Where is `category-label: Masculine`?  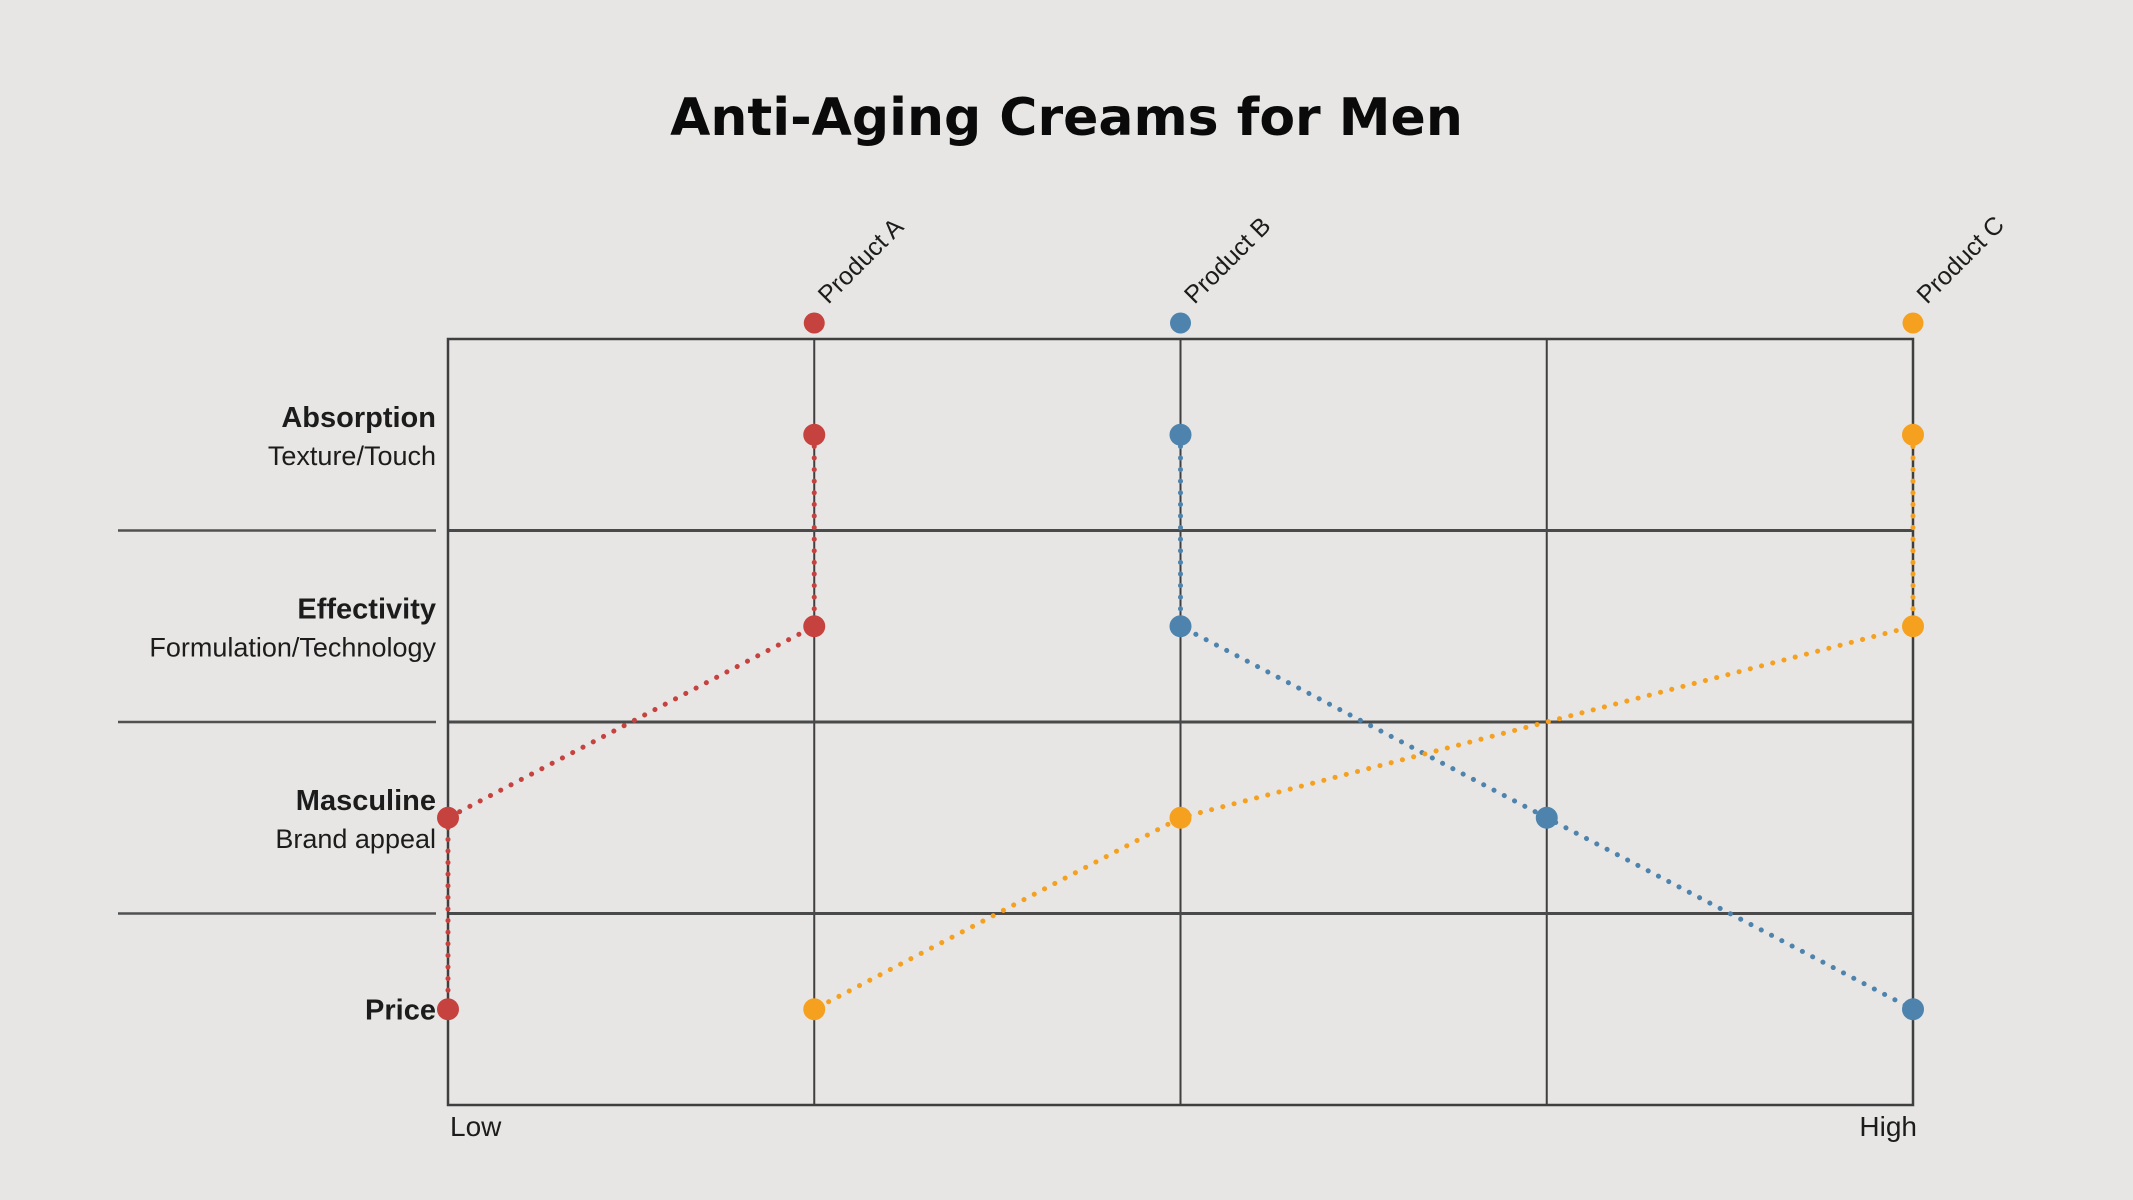 category-label: Masculine is located at coordinates (366, 801).